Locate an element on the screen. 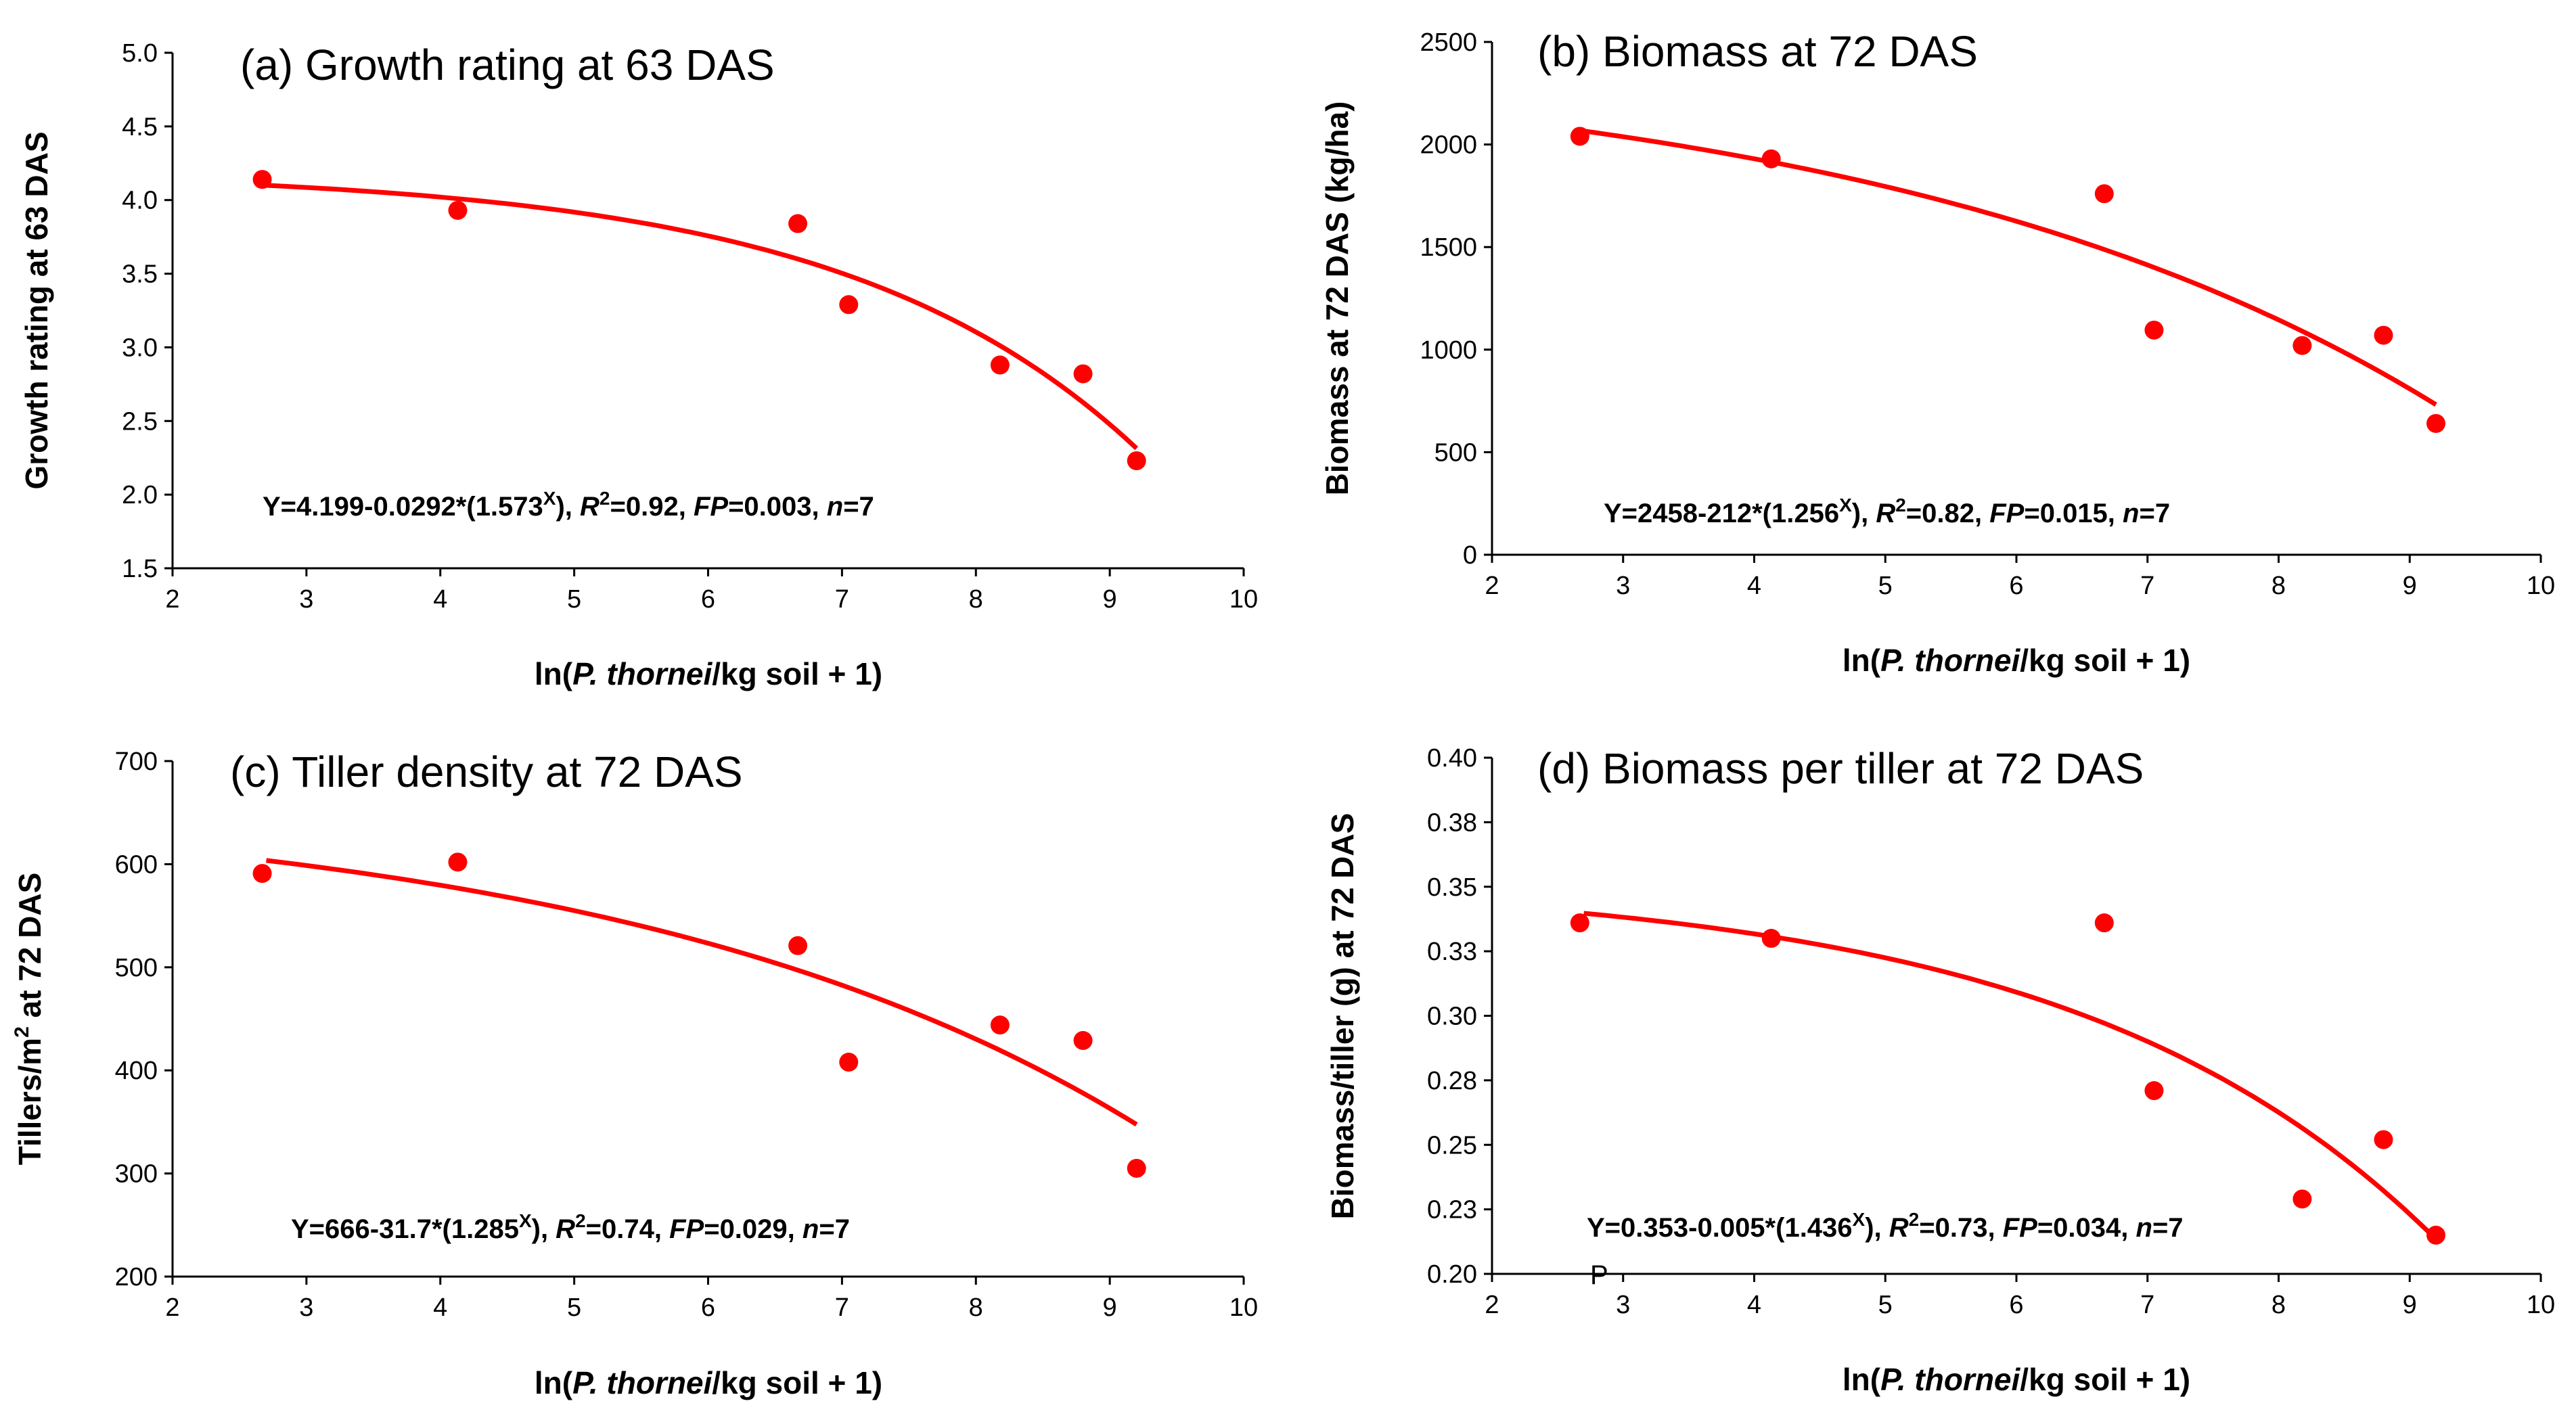 The width and height of the screenshot is (2576, 1420). y-tick-label: 1500 is located at coordinates (1448, 247).